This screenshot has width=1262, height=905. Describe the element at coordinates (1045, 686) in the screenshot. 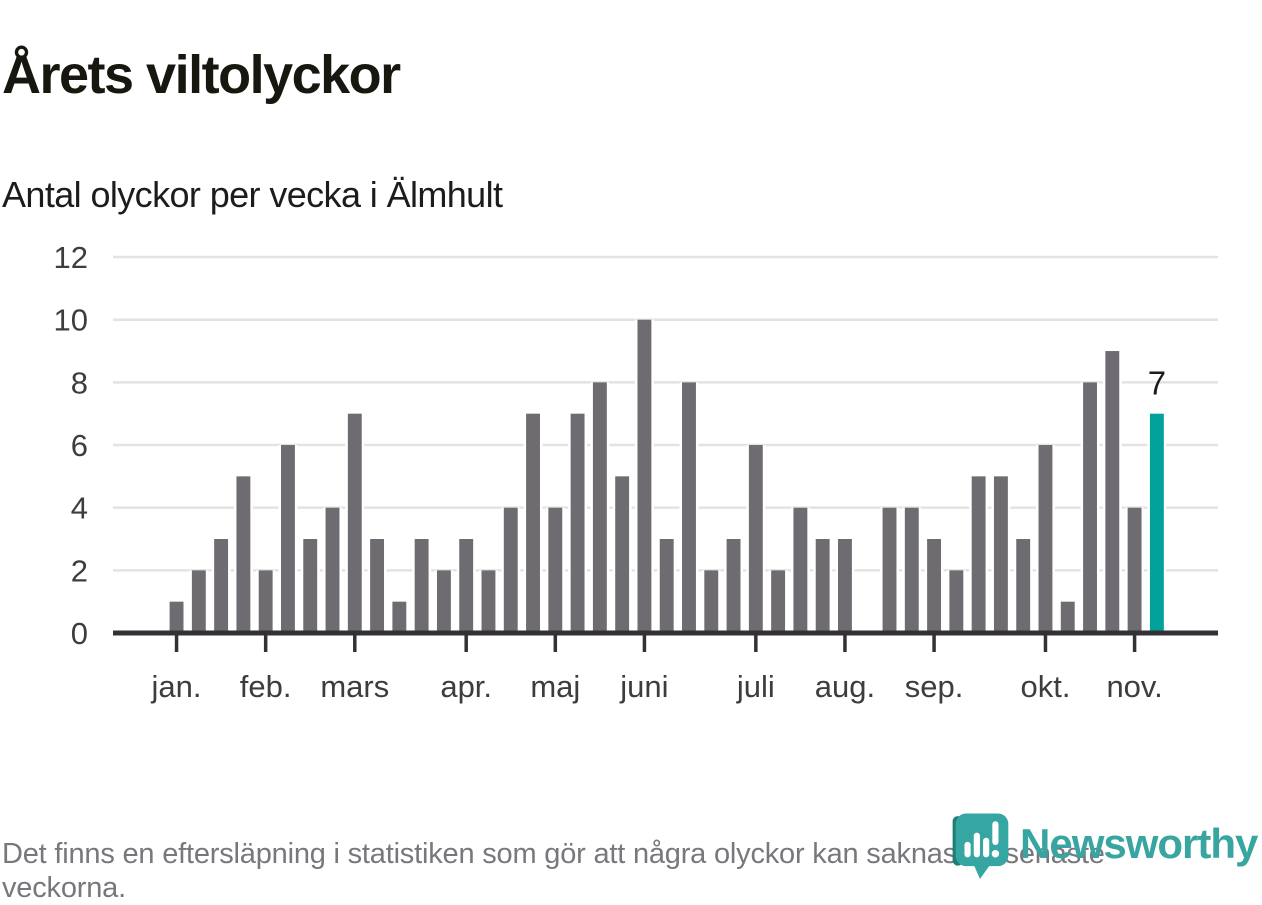

I see `month-label: okt.` at that location.